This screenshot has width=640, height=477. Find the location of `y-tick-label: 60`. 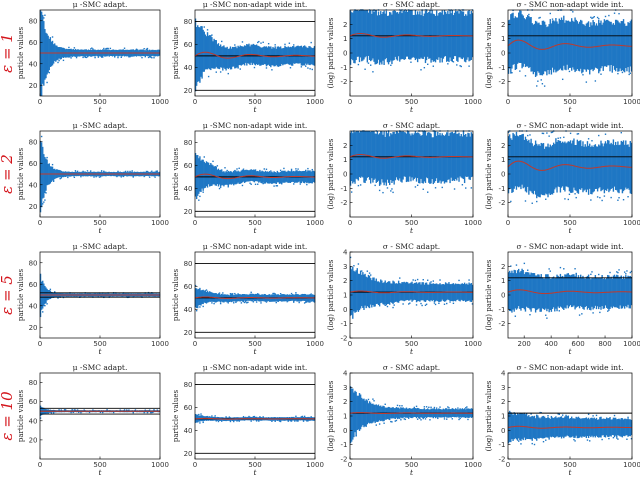

y-tick-label: 60 is located at coordinates (188, 408).